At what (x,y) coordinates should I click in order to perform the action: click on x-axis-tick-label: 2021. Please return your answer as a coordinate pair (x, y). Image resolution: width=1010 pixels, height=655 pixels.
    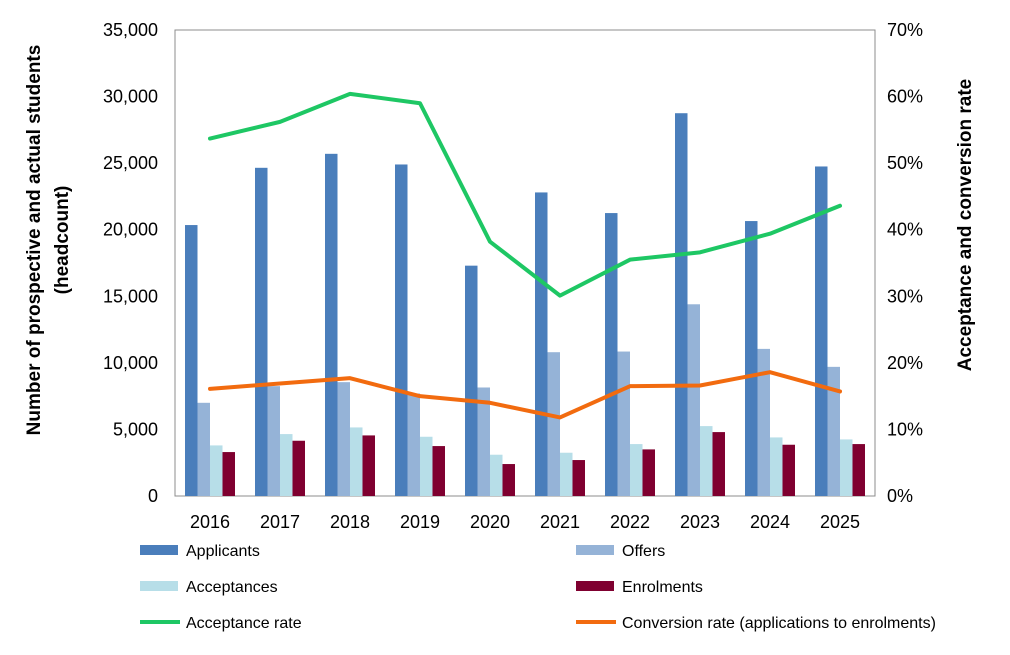
    Looking at the image, I should click on (560, 522).